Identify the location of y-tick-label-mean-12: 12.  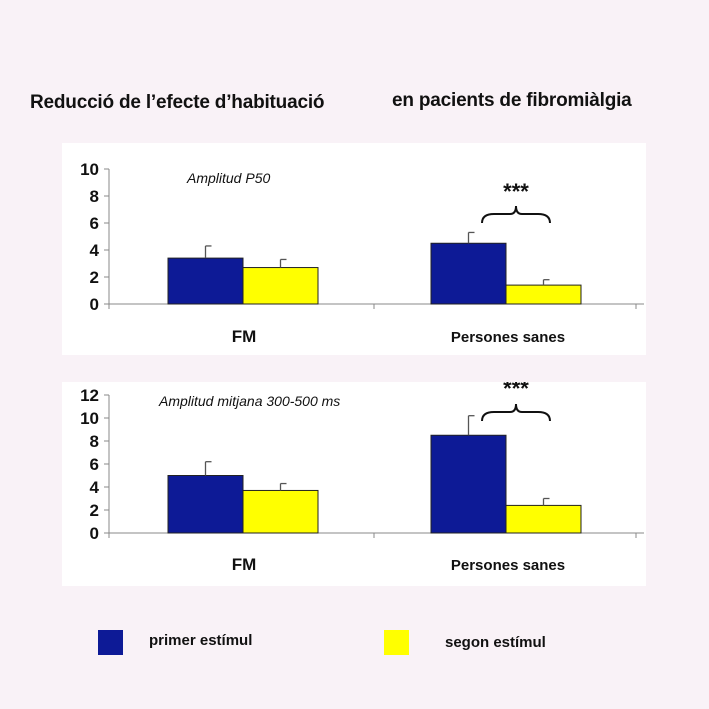
(89, 395).